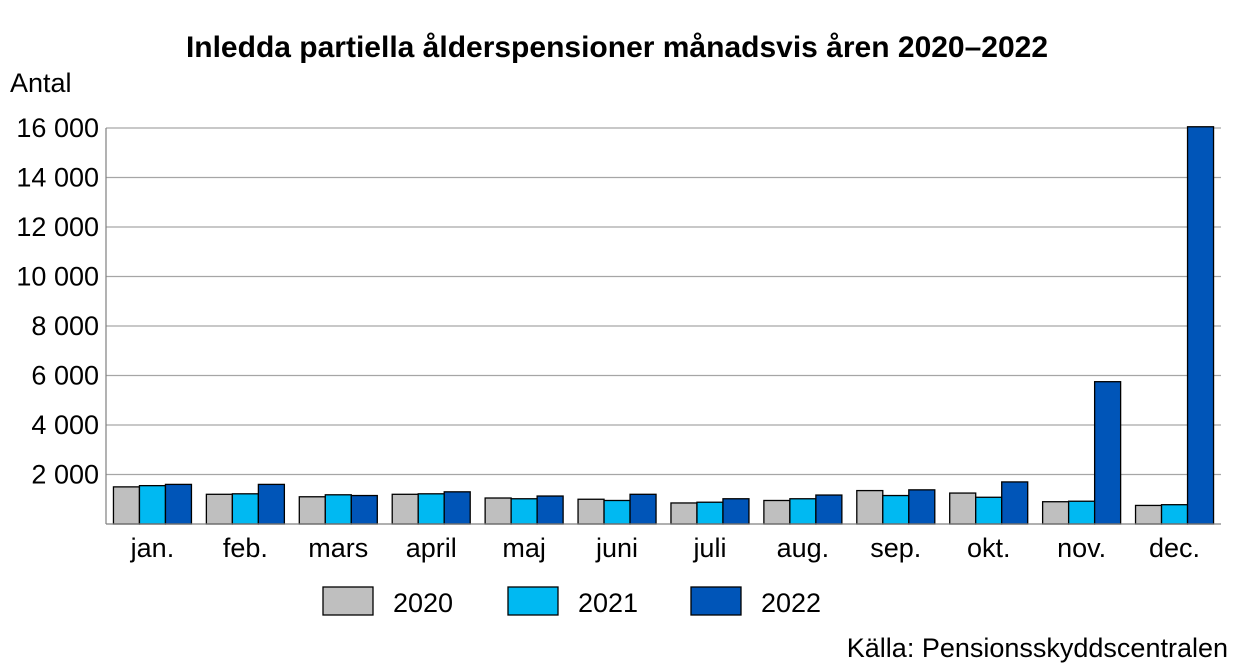 The height and width of the screenshot is (664, 1233). What do you see at coordinates (245, 509) in the screenshot?
I see `bar-2021-feb` at bounding box center [245, 509].